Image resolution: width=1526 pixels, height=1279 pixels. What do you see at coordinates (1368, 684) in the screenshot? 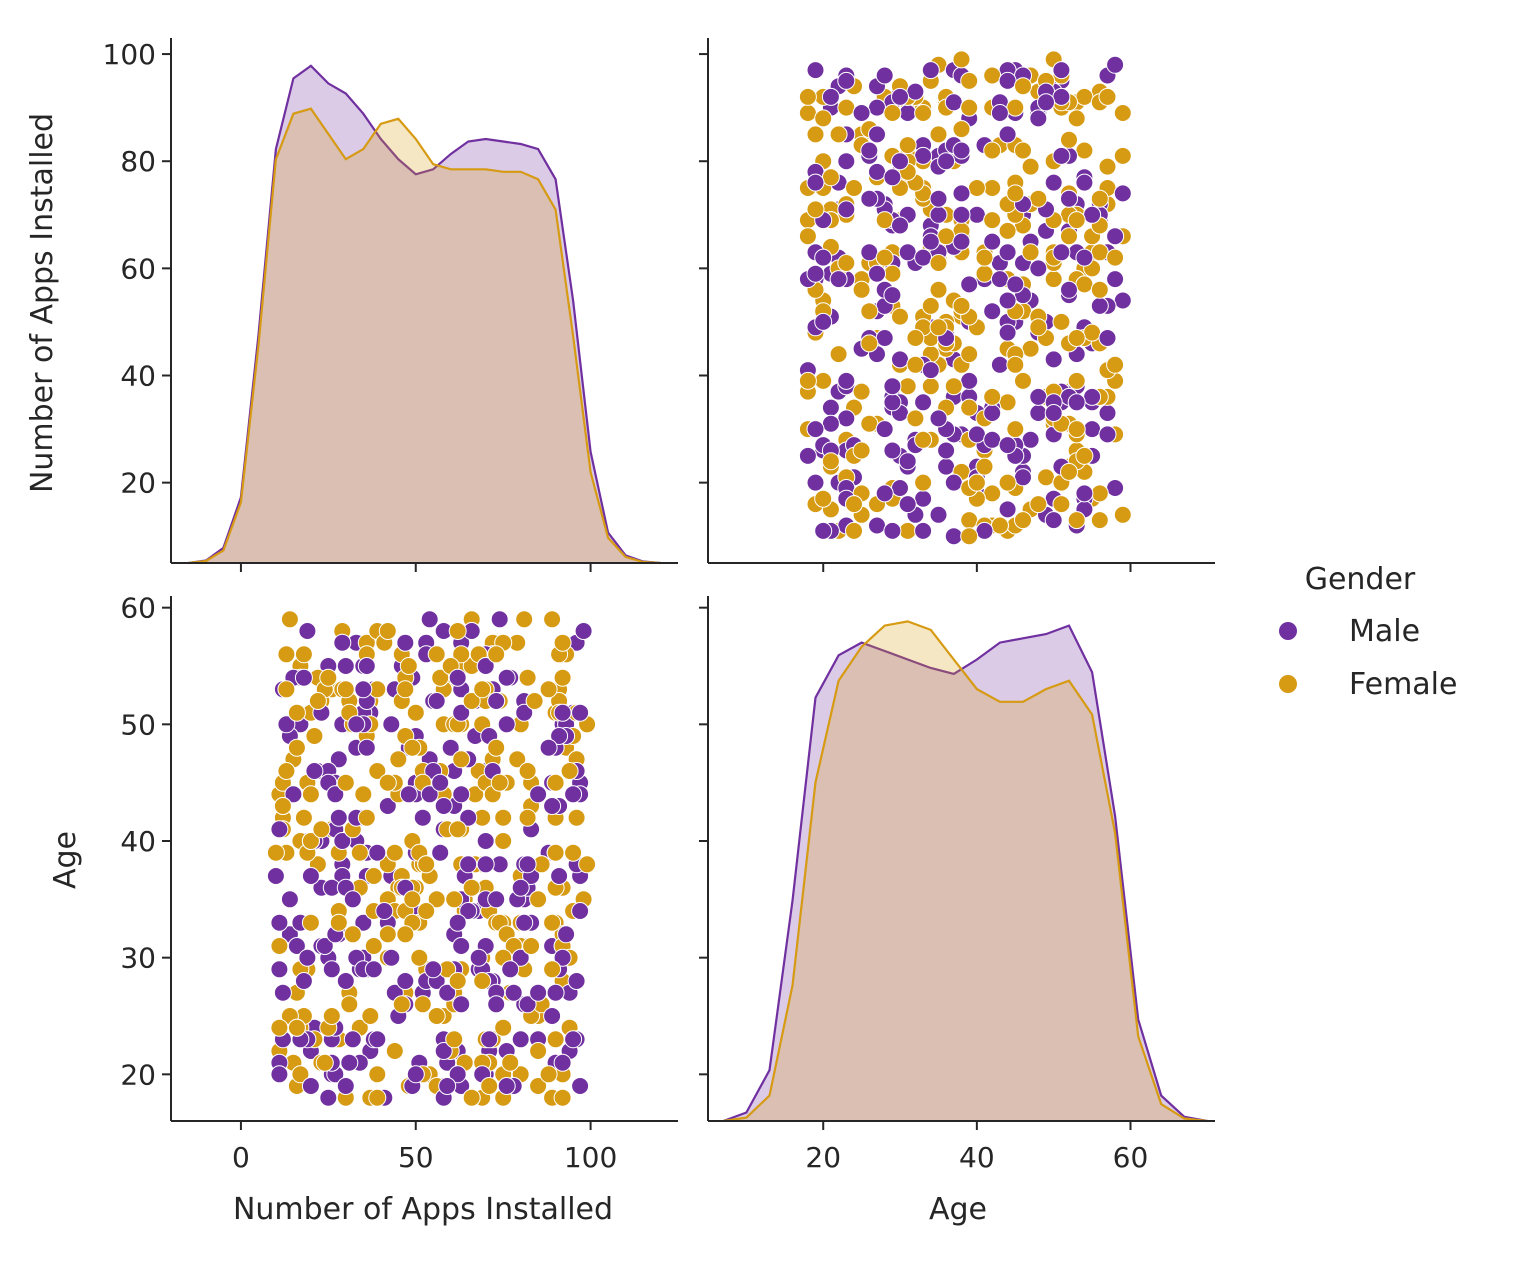
I see `legend-entry-female: Female` at bounding box center [1368, 684].